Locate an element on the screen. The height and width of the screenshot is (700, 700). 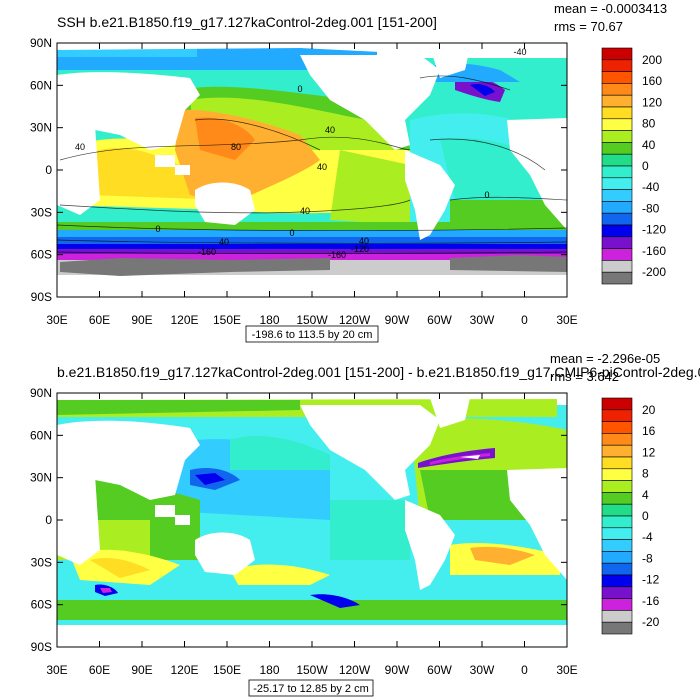
top-colorbar-label: -200 is located at coordinates (654, 272).